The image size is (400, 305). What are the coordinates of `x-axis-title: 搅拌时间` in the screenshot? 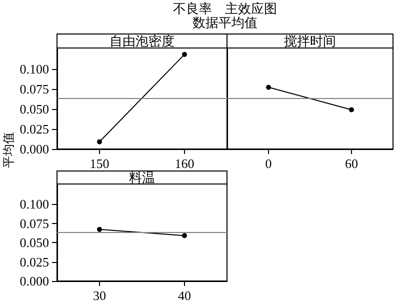 It's located at (310, 41).